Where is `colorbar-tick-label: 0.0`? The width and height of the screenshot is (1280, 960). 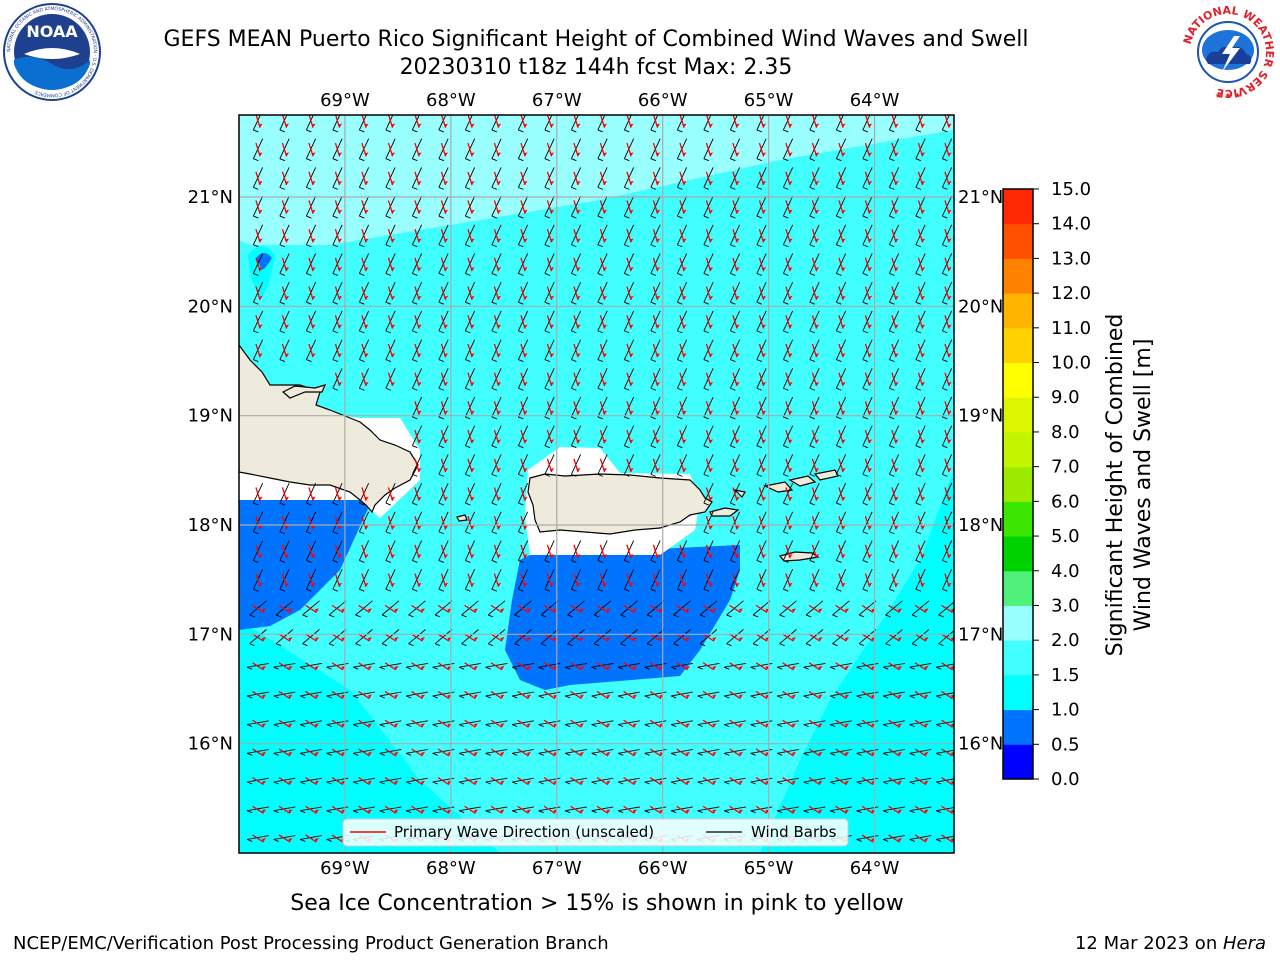
colorbar-tick-label: 0.0 is located at coordinates (1065, 779).